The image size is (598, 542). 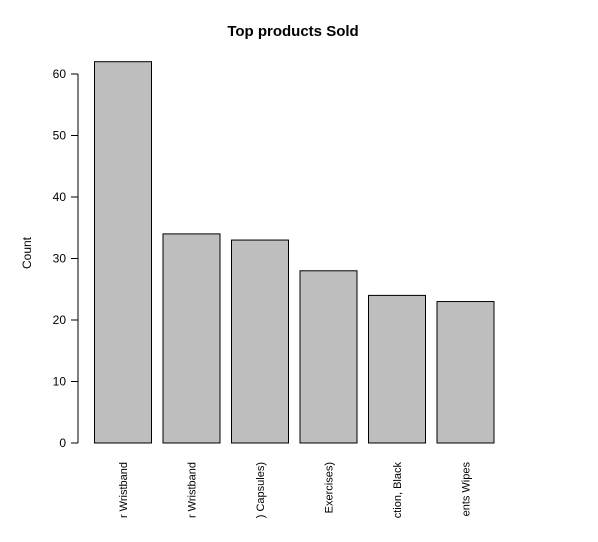 I want to click on y-tick-label: 50, so click(x=60, y=136).